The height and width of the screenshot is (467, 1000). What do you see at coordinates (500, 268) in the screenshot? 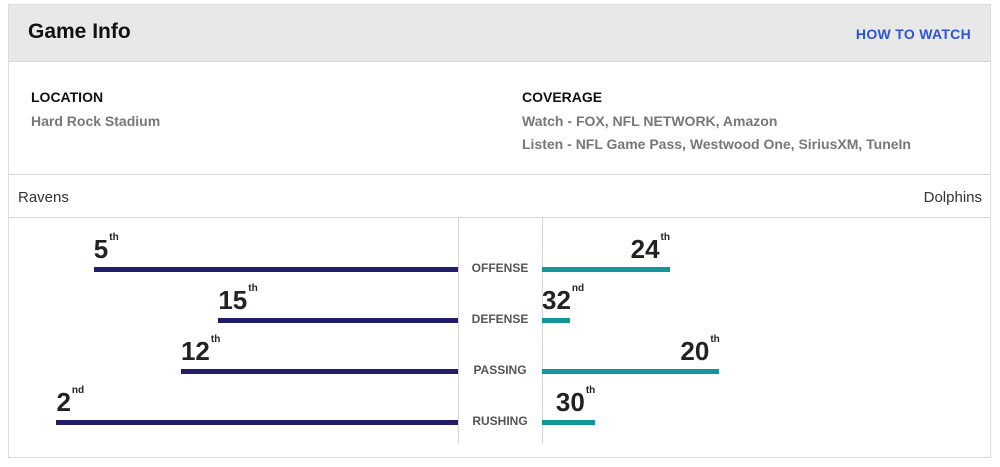
I see `category-label: OFFENSE` at bounding box center [500, 268].